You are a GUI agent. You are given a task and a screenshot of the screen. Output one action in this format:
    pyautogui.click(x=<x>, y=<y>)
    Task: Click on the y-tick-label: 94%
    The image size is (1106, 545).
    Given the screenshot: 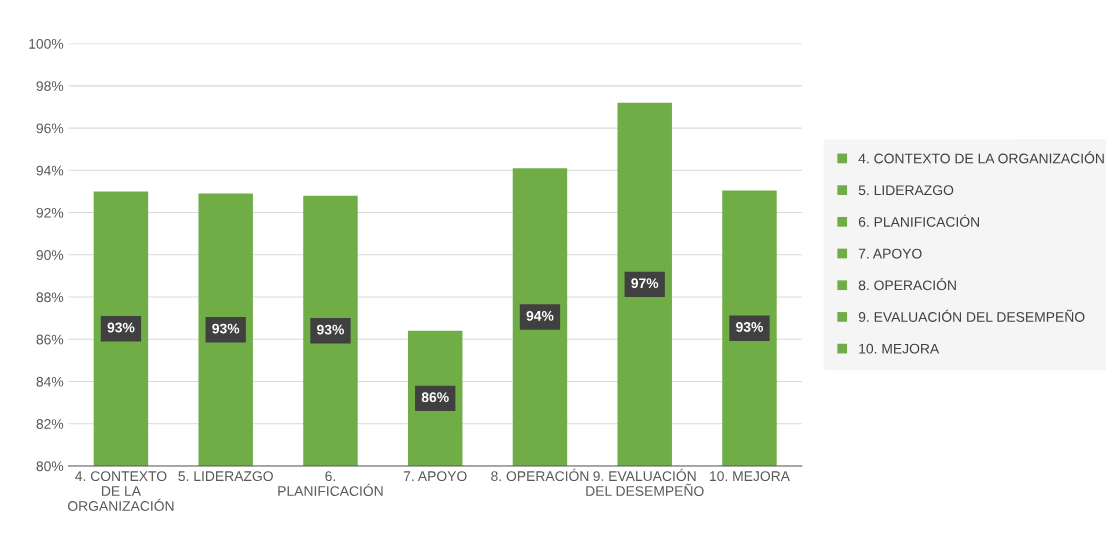 What is the action you would take?
    pyautogui.click(x=50, y=170)
    